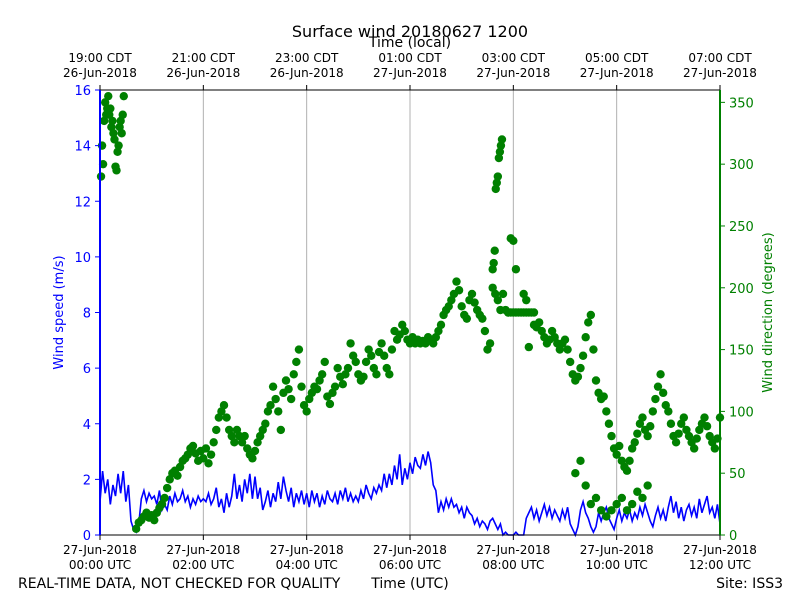 Image resolution: width=800 pixels, height=604 pixels. I want to click on bottom-tick-label-time: 06:00 UTC, so click(410, 565).